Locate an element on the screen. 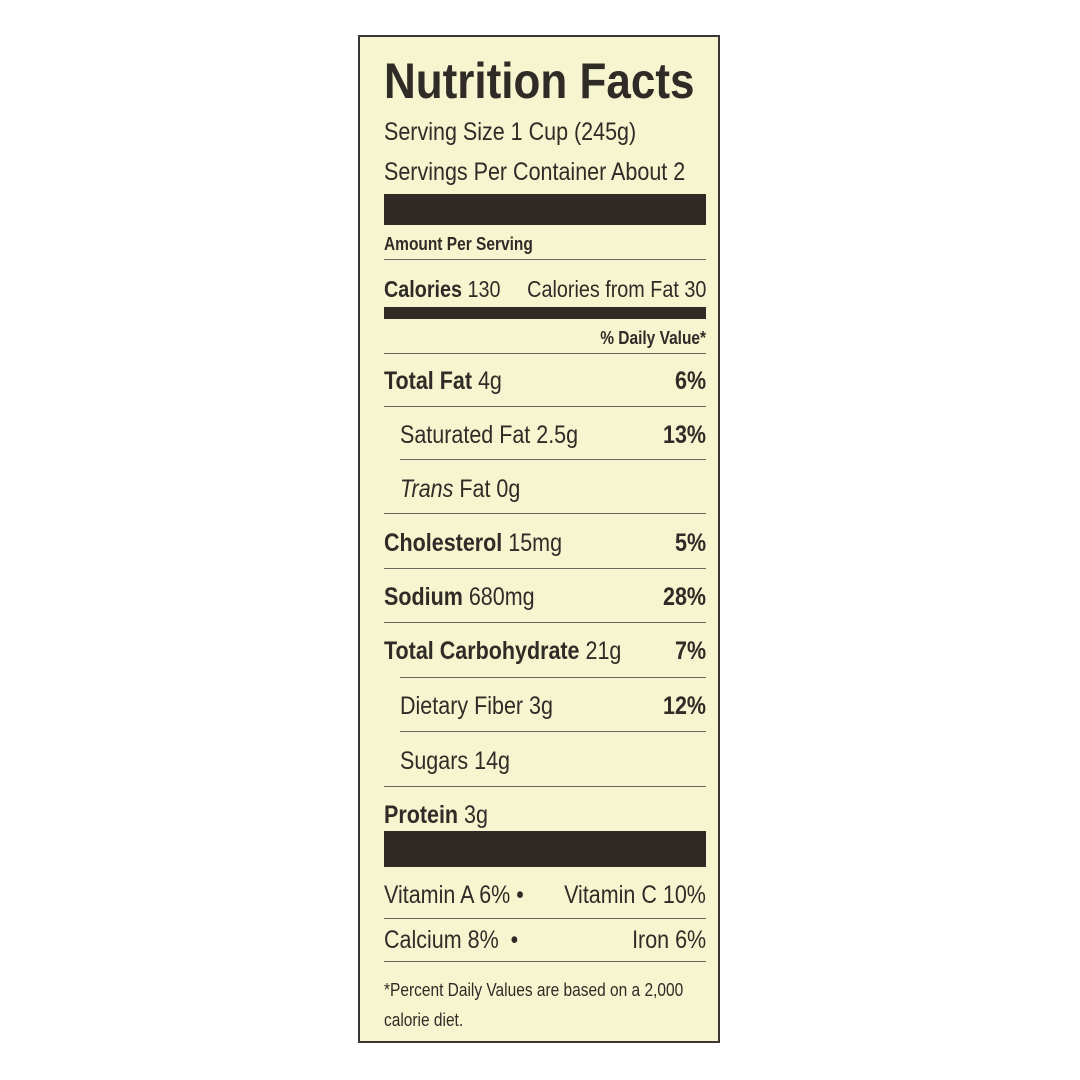  serving-size: Serving Size 1 Cup (245g) is located at coordinates (510, 132).